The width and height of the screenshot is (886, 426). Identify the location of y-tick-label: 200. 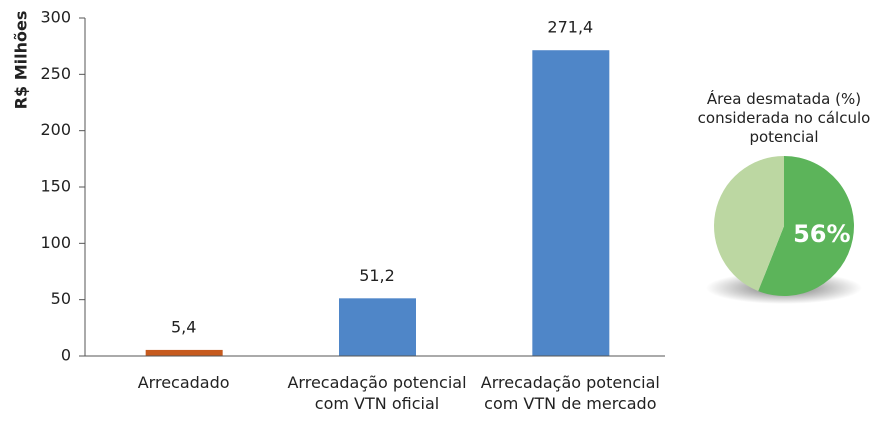
(55, 129).